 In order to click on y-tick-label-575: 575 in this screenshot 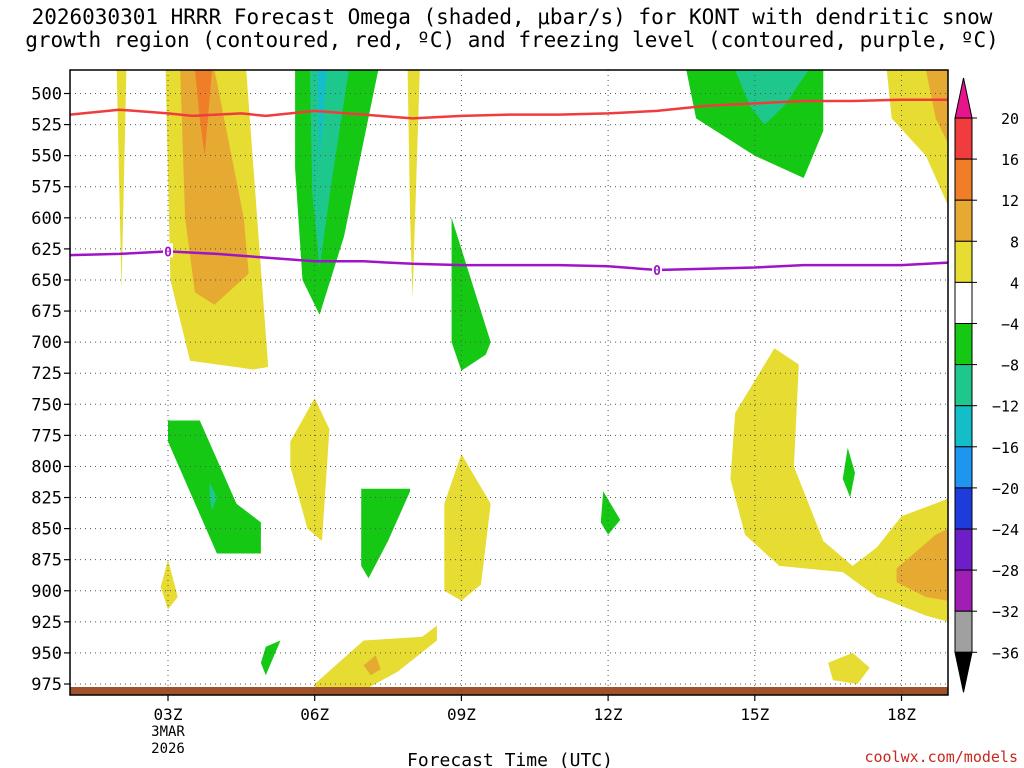, I will do `click(46, 188)`.